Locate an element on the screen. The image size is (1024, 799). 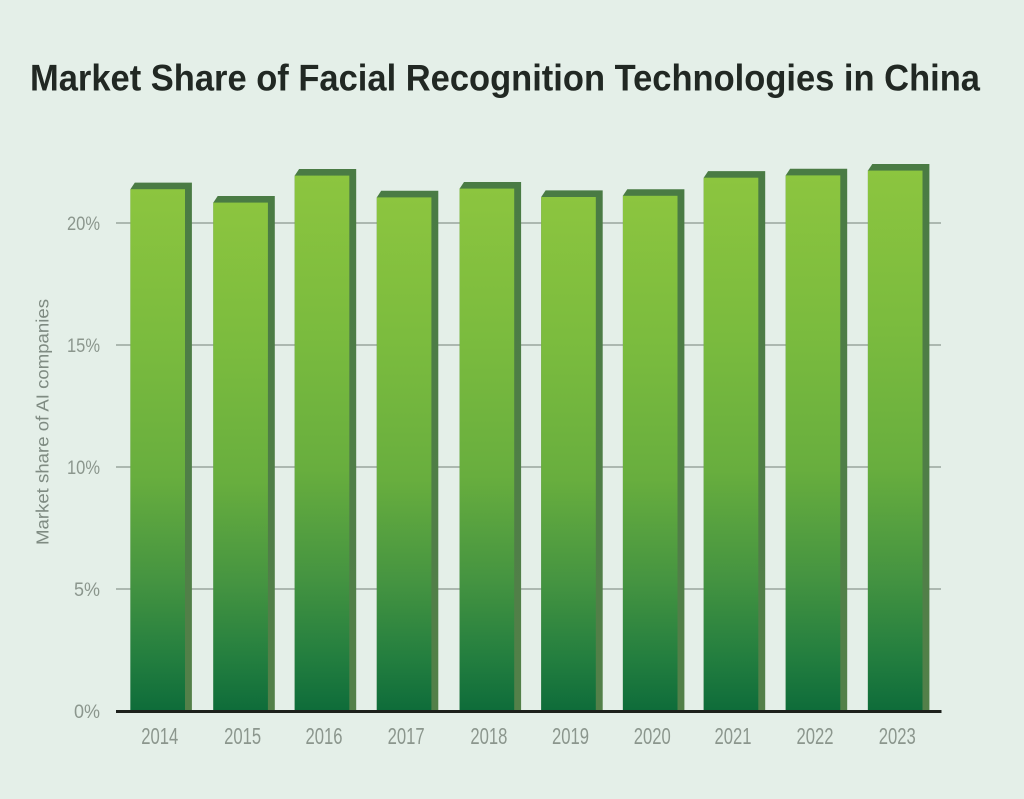
svg-text: 2015 is located at coordinates (242, 736).